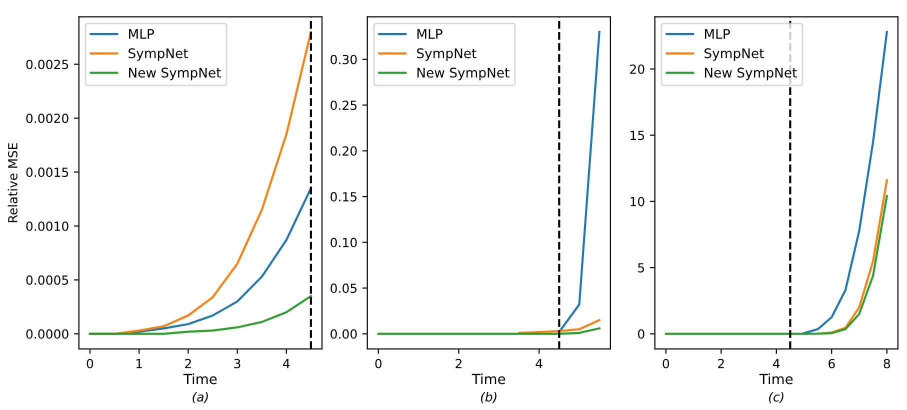 The image size is (907, 410). What do you see at coordinates (343, 243) in the screenshot?
I see `y-tick-label: 0.10` at bounding box center [343, 243].